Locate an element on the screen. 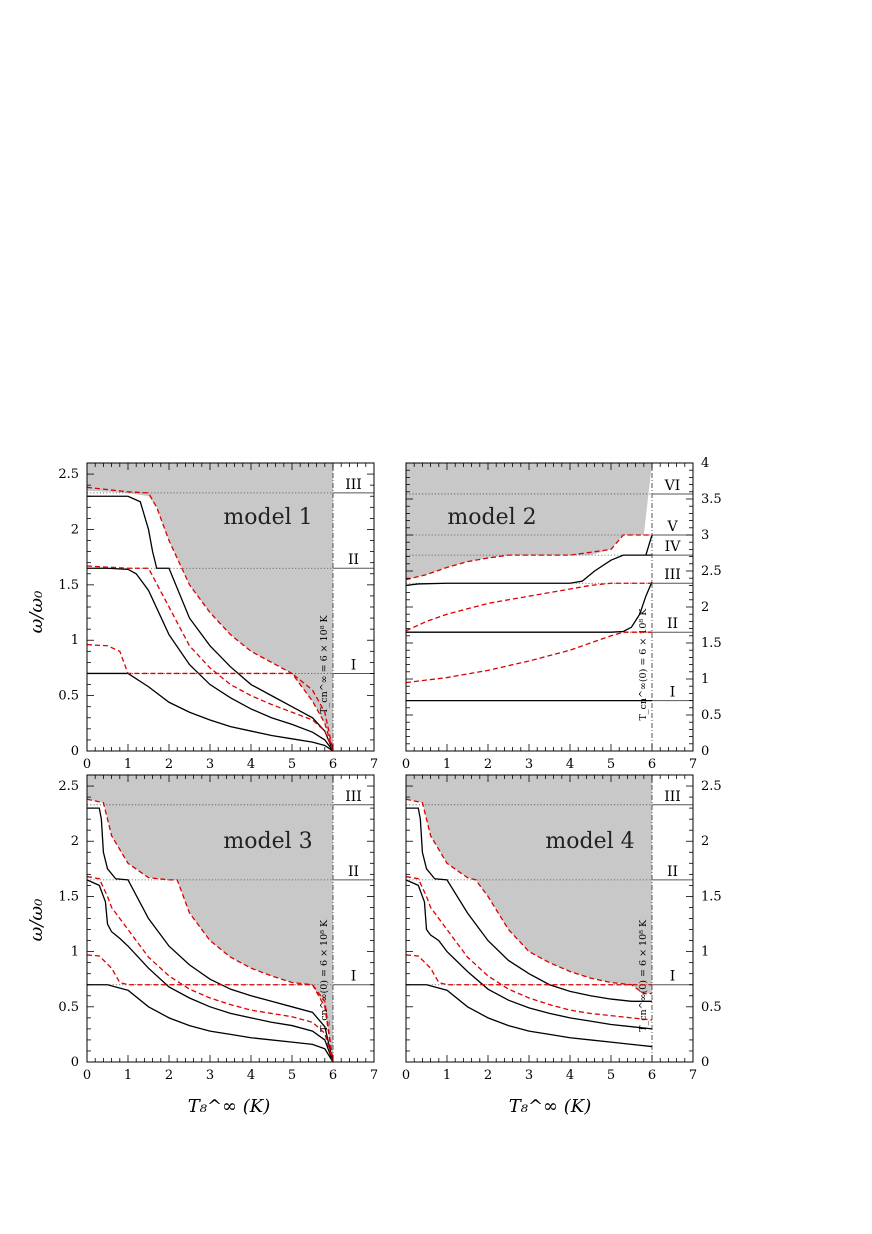 The image size is (872, 1234). y-axis-title-bottom: ω/ω₀ is located at coordinates (36, 920).